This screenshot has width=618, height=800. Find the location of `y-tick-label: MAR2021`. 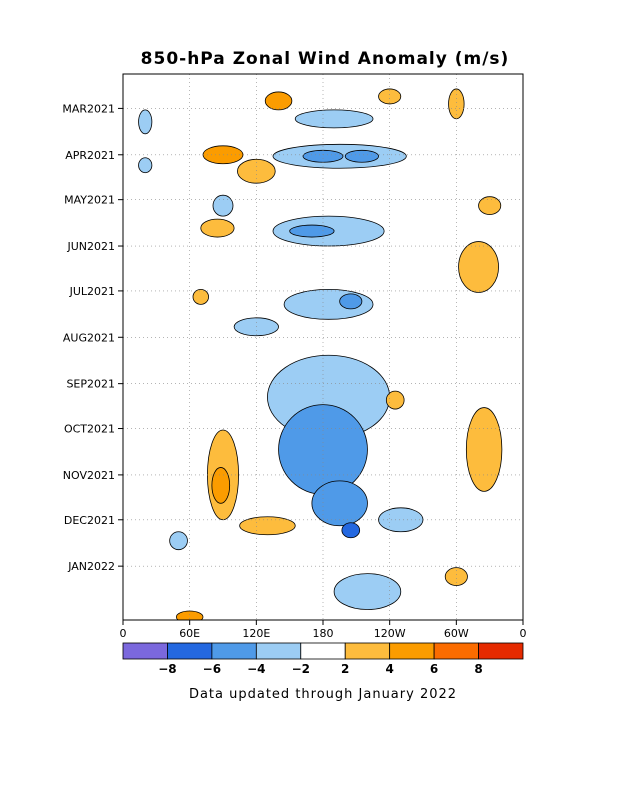

y-tick-label: MAR2021 is located at coordinates (88, 108).